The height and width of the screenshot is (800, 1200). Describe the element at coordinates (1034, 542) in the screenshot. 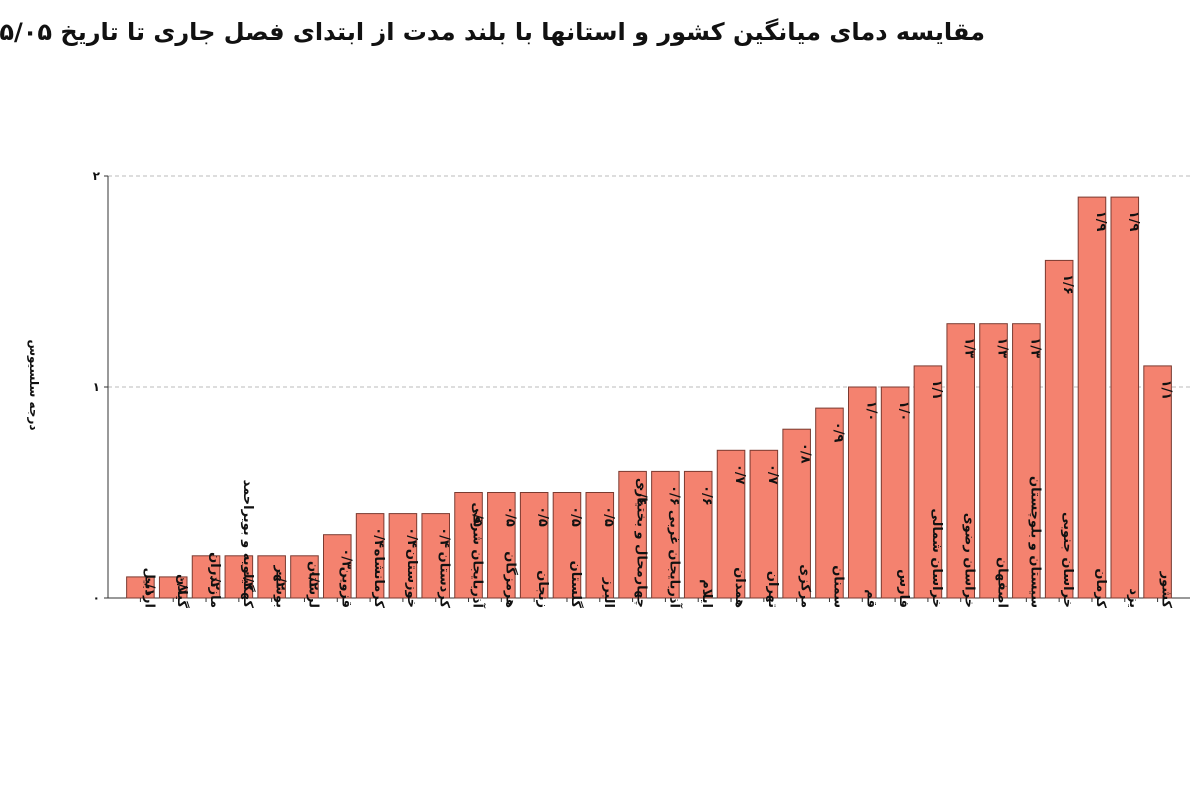

I see `x-tick-label: سیستان و بلوچستان` at that location.